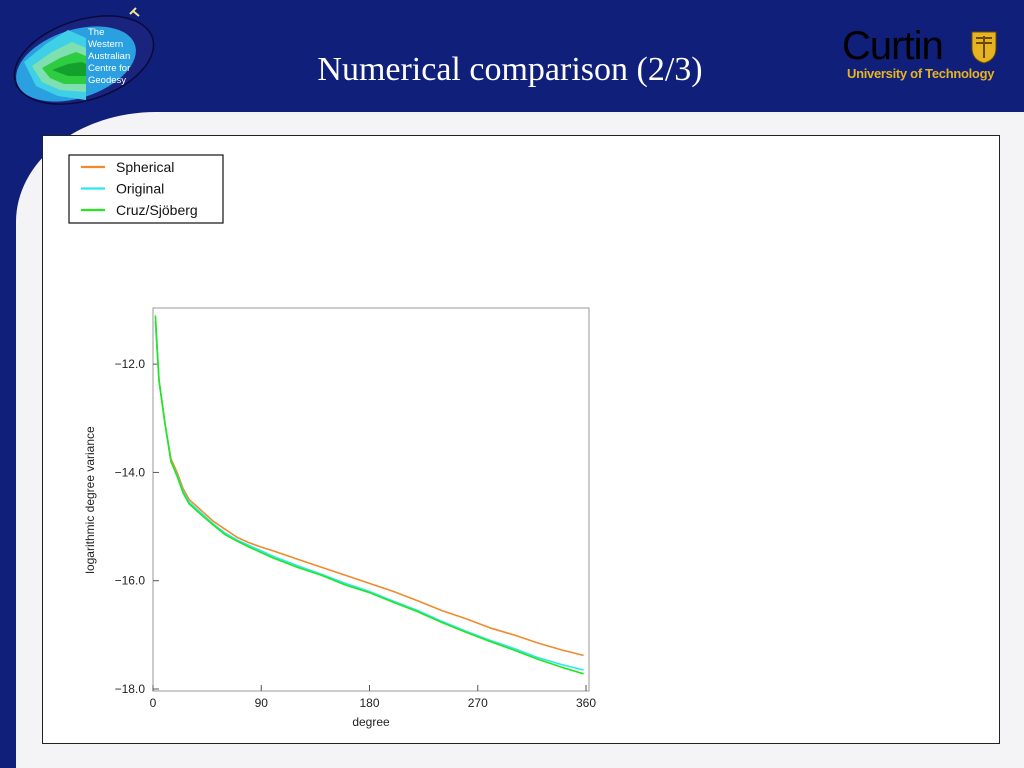  What do you see at coordinates (130, 472) in the screenshot?
I see `y-tick-label: −14.0` at bounding box center [130, 472].